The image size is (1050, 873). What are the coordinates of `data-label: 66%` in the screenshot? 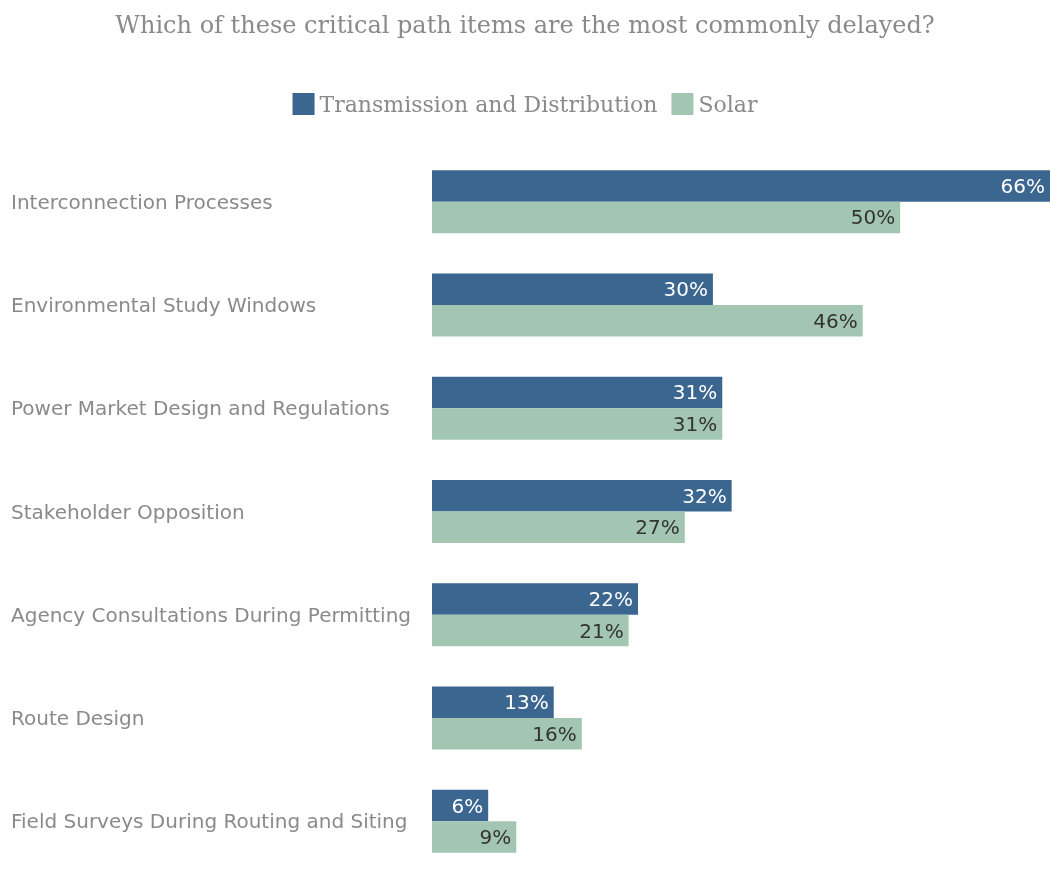 It's located at (1022, 185).